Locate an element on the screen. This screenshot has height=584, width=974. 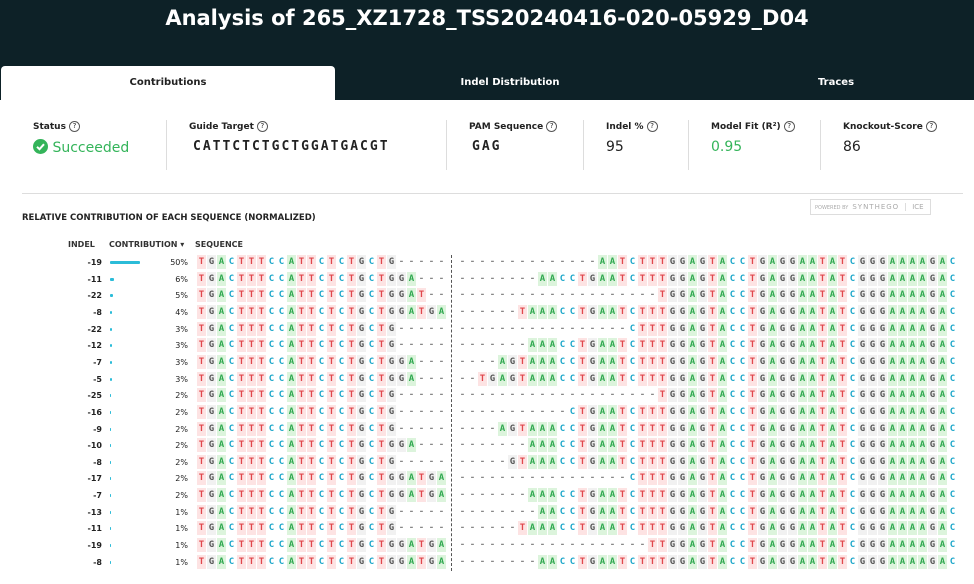
indel: -13 is located at coordinates (94, 512).